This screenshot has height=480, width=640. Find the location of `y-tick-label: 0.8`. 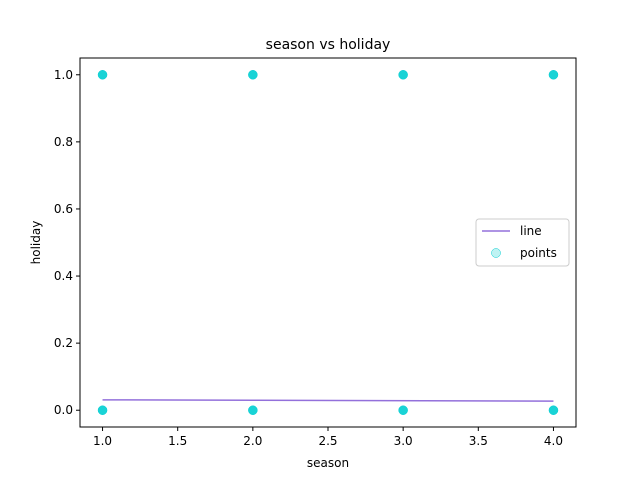

y-tick-label: 0.8 is located at coordinates (63, 142).